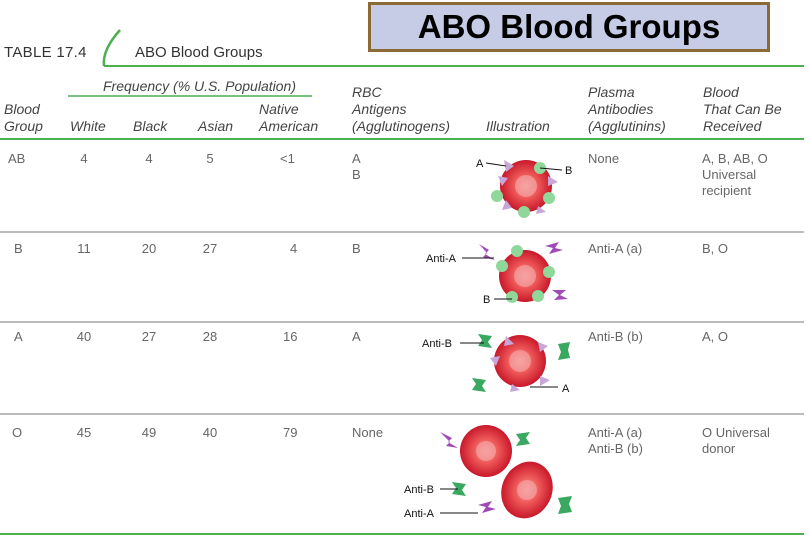  What do you see at coordinates (84, 248) in the screenshot?
I see `row-b-white: 11` at bounding box center [84, 248].